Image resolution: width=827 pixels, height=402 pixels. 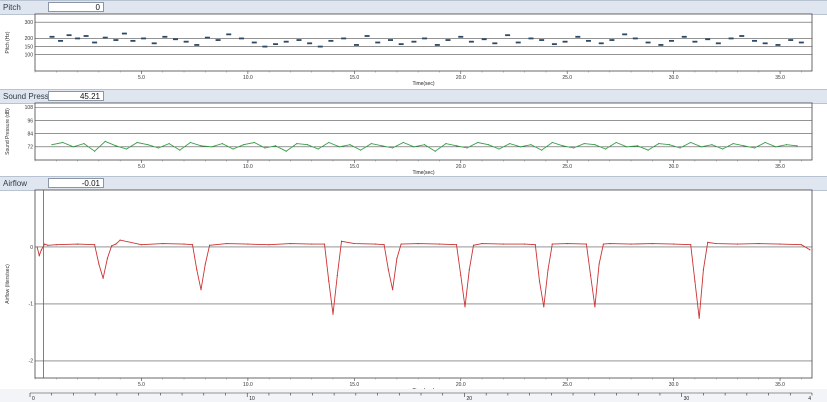 I want to click on pitch-y-tick-label: 200, so click(x=29, y=39).